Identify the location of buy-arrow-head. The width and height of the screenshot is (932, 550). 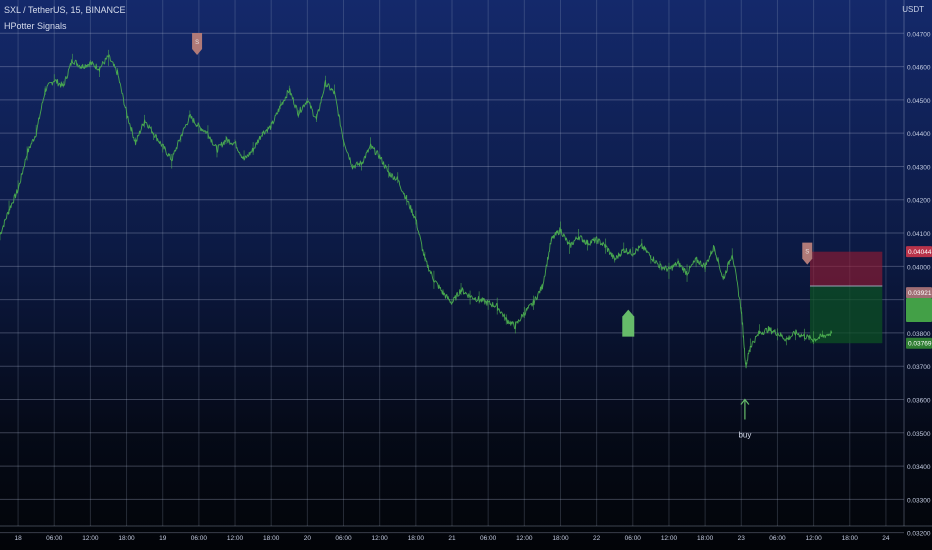
(745, 401).